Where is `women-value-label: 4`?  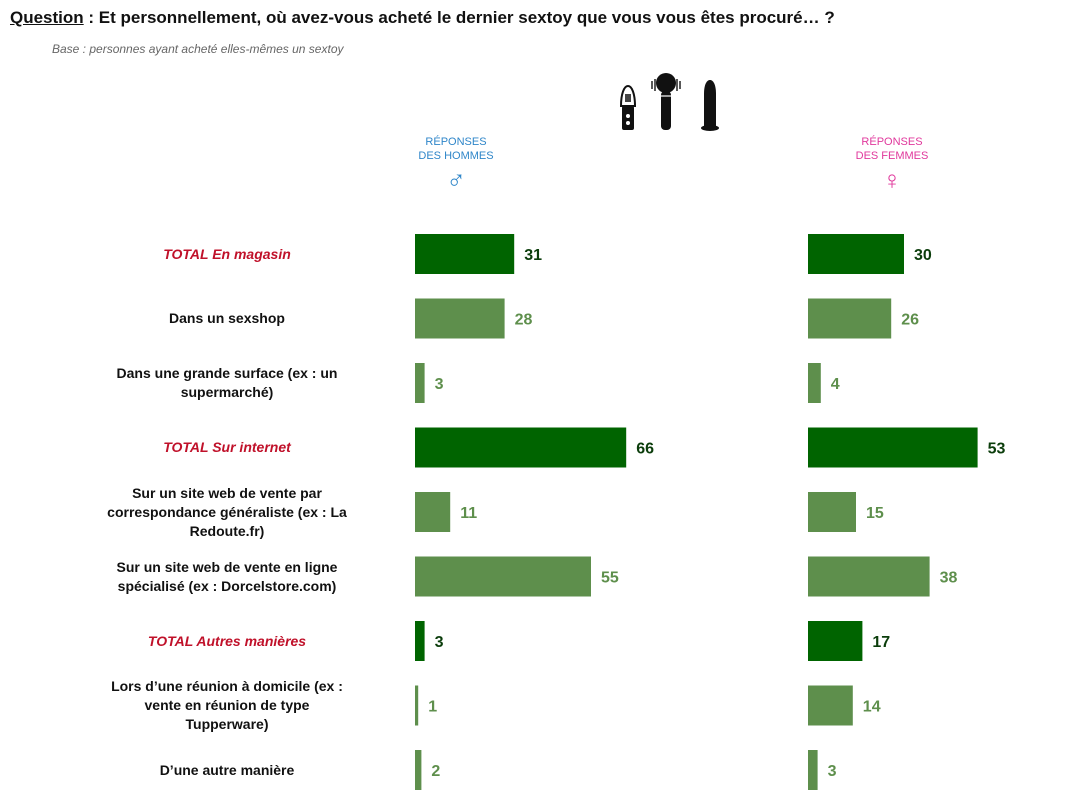
women-value-label: 4 is located at coordinates (835, 384).